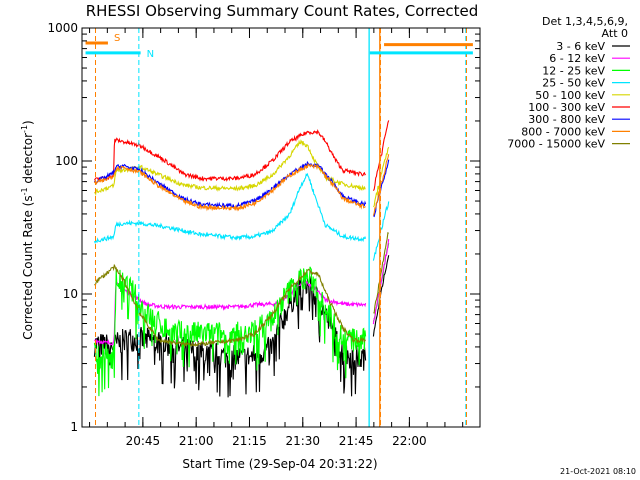  I want to click on date-stamp: 21-Oct-2021 08:10, so click(598, 471).